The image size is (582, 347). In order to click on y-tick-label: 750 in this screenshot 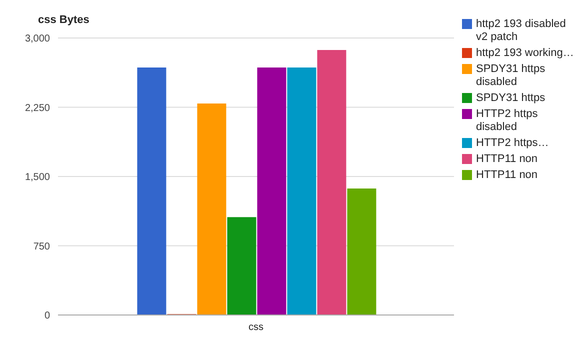, I will do `click(41, 246)`.